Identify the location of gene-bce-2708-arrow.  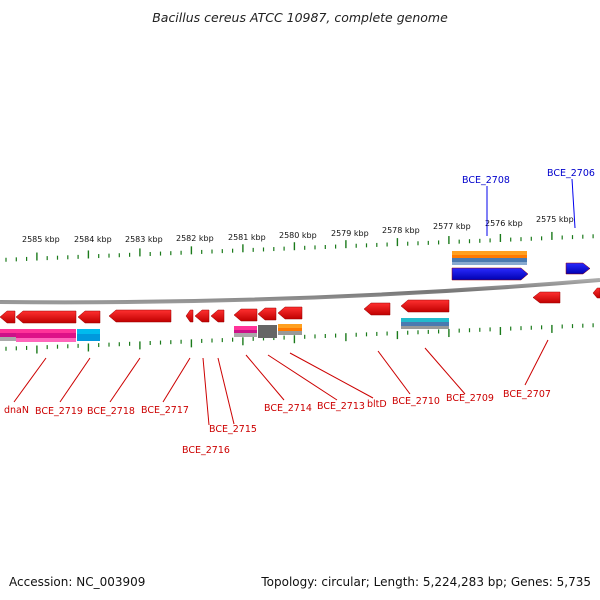
(490, 274).